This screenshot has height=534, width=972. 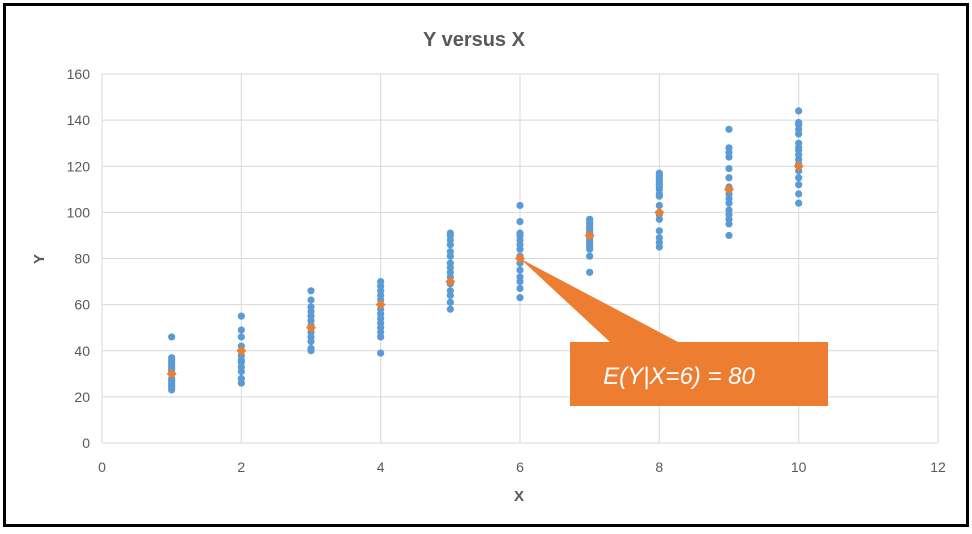 What do you see at coordinates (938, 467) in the screenshot?
I see `x-tick-label: 12` at bounding box center [938, 467].